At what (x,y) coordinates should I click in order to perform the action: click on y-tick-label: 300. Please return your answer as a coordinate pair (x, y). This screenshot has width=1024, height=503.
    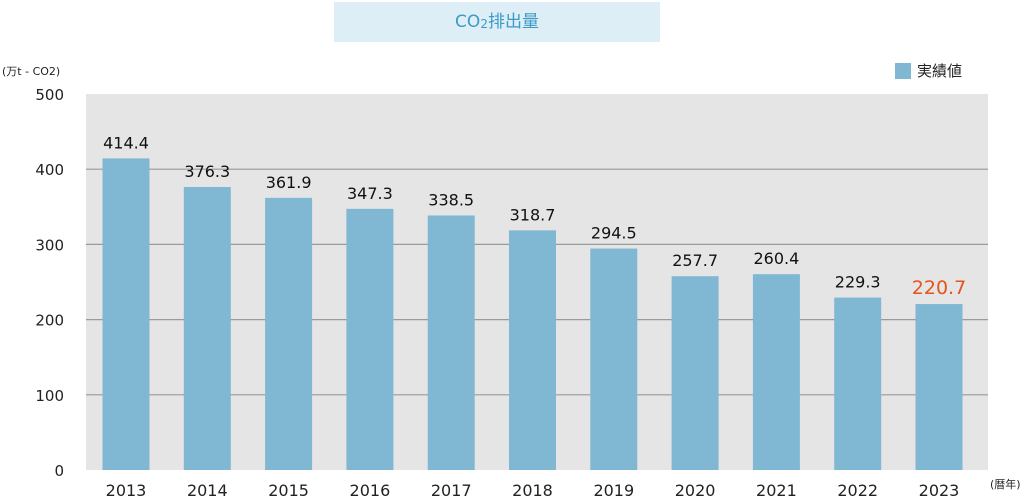
    Looking at the image, I should click on (49, 245).